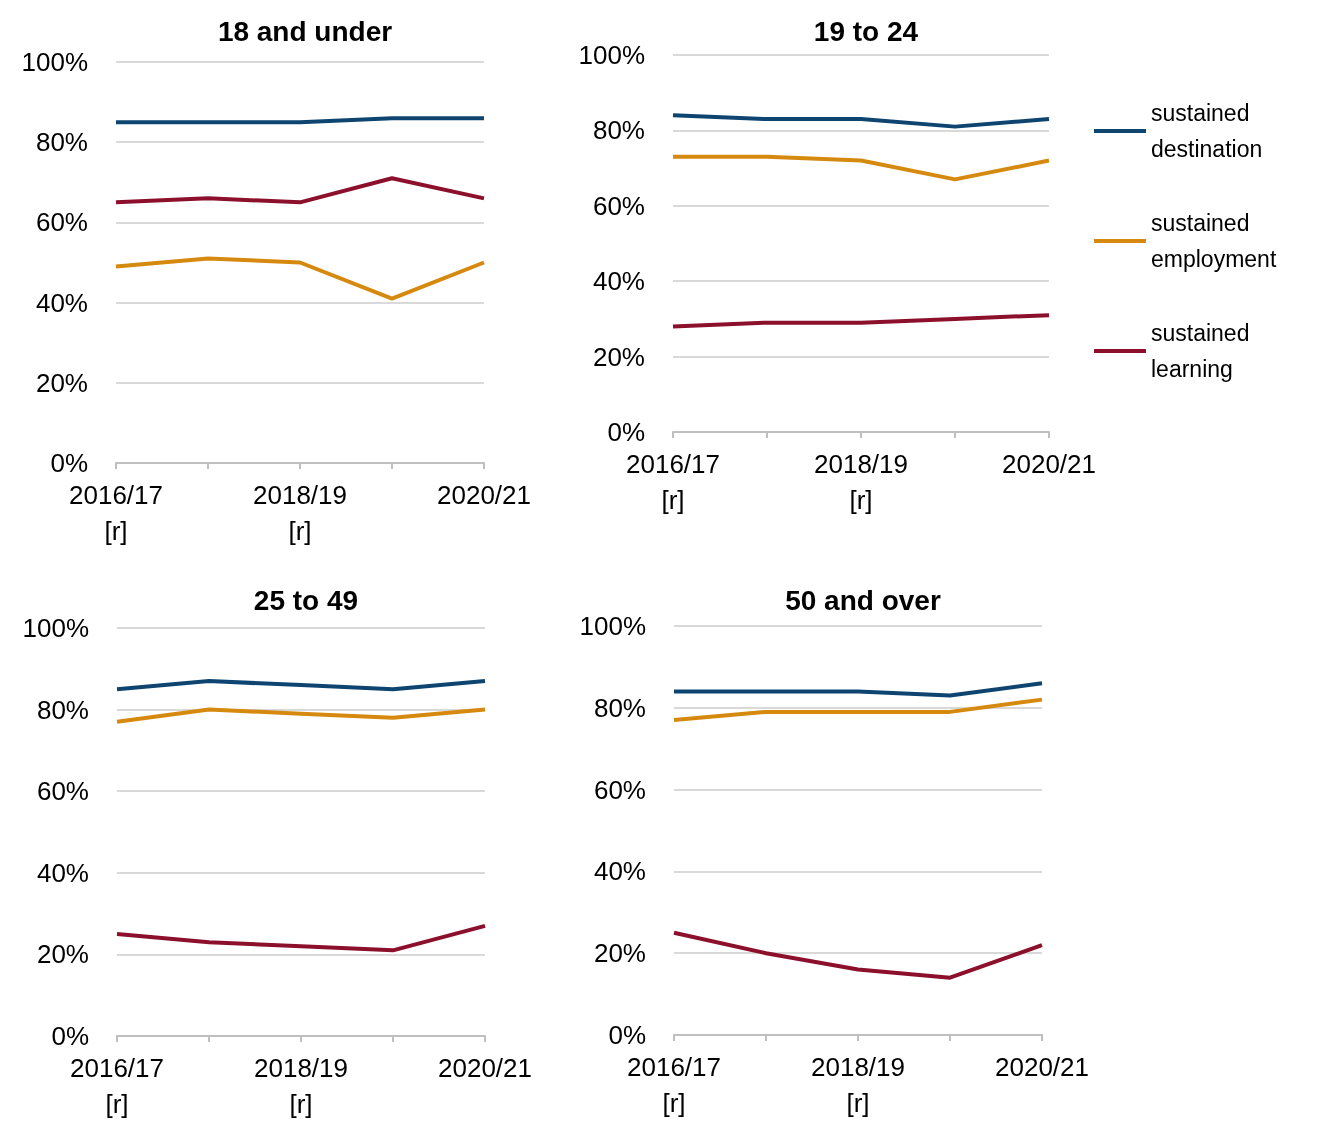  What do you see at coordinates (863, 600) in the screenshot?
I see `chart-title: 50 and over` at bounding box center [863, 600].